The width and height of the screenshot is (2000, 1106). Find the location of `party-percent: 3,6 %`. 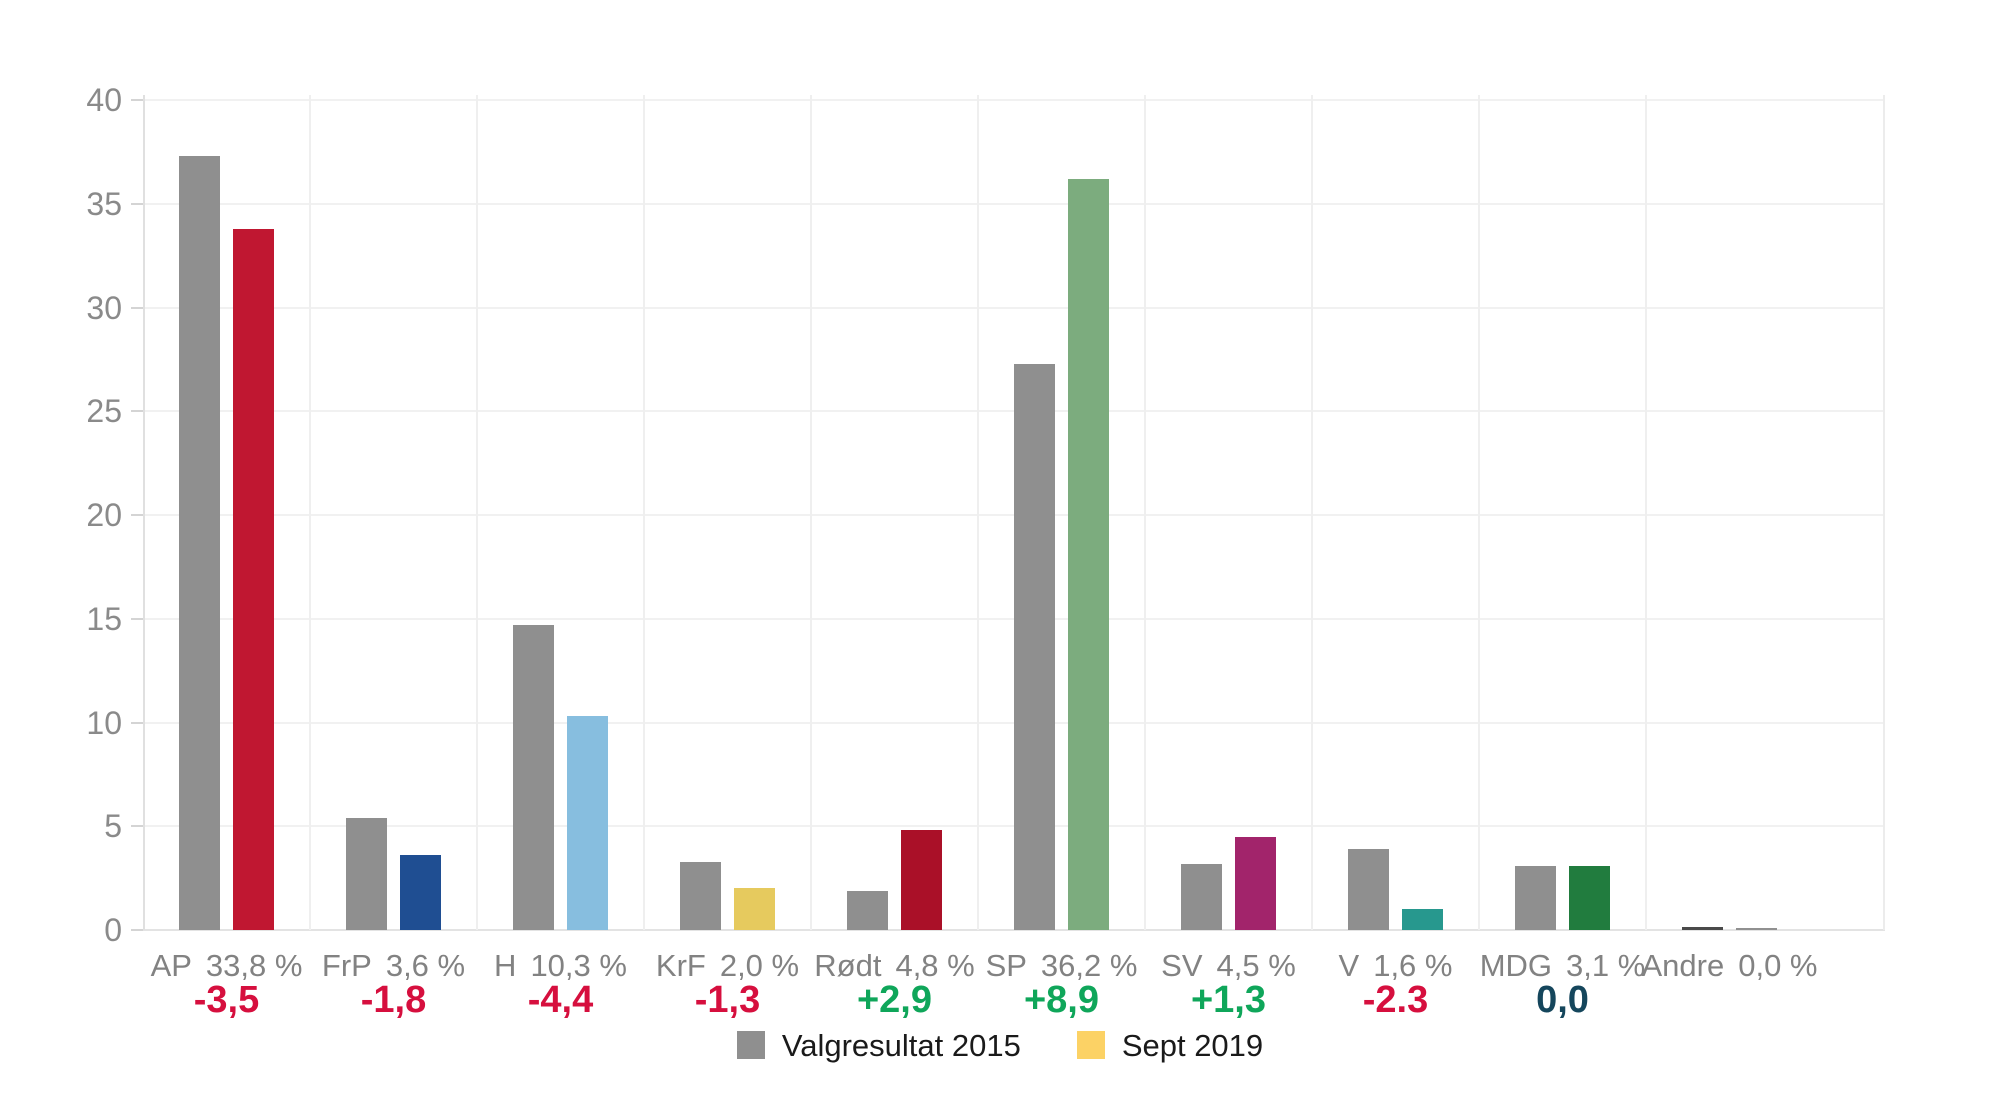

party-percent: 3,6 % is located at coordinates (425, 965).